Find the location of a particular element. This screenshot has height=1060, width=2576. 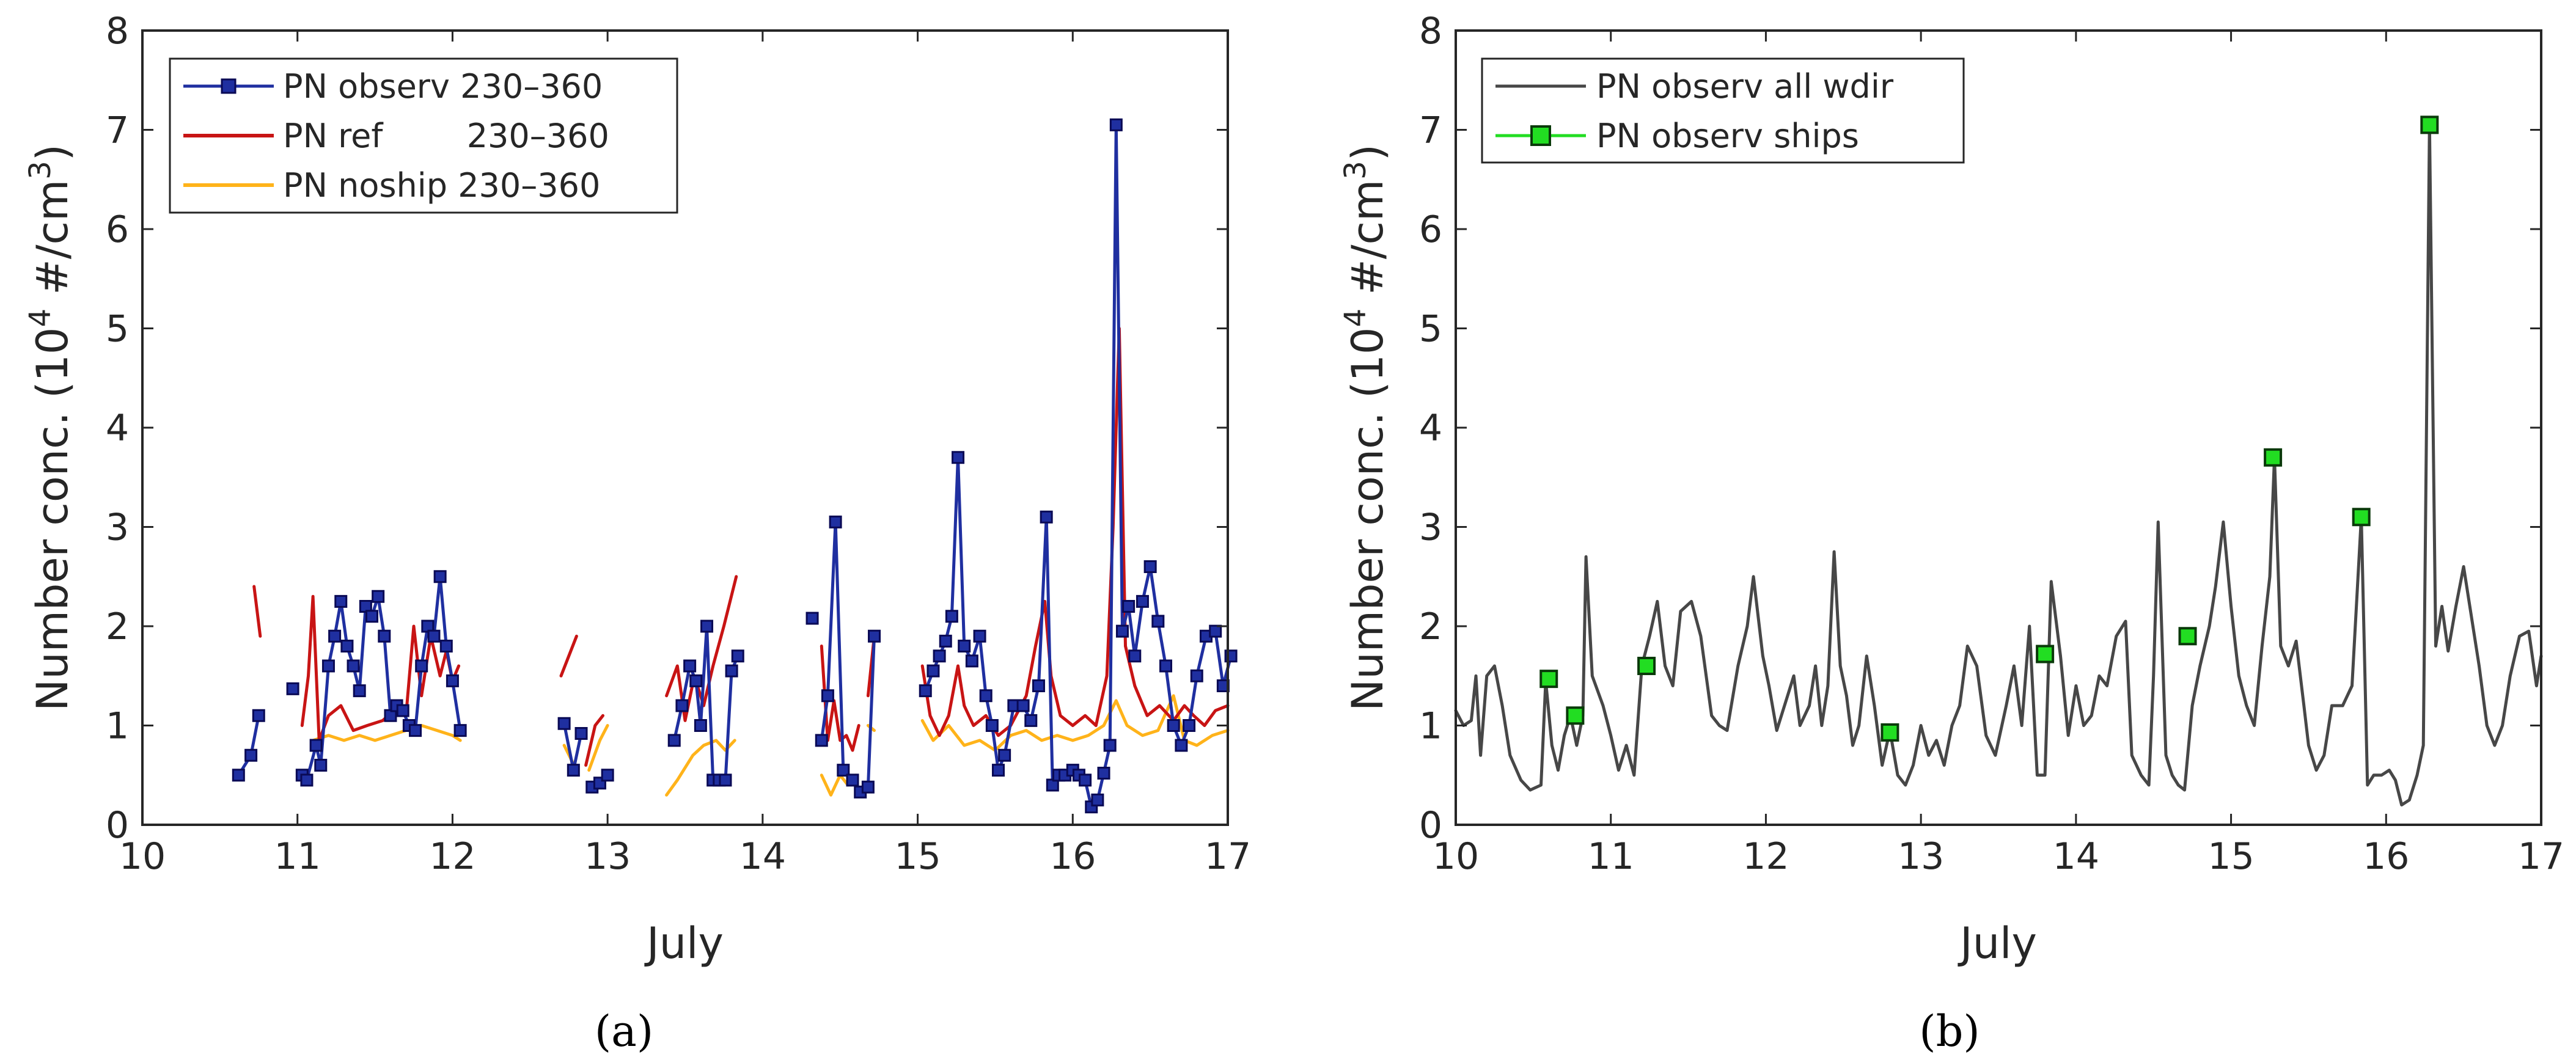

panel-b-ylabel: Number conc. (104 #/cm3) is located at coordinates (1365, 427).